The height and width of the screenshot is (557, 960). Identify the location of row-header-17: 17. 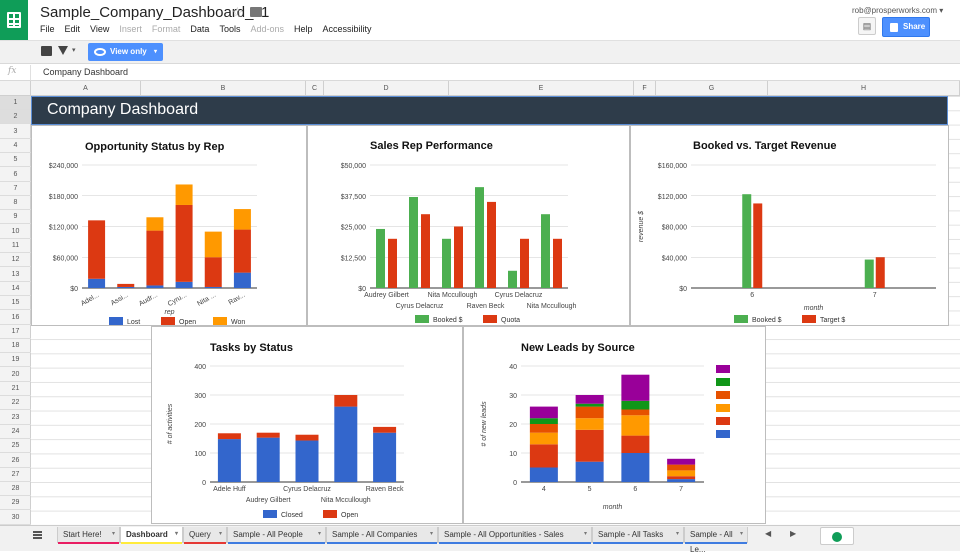
(15, 332).